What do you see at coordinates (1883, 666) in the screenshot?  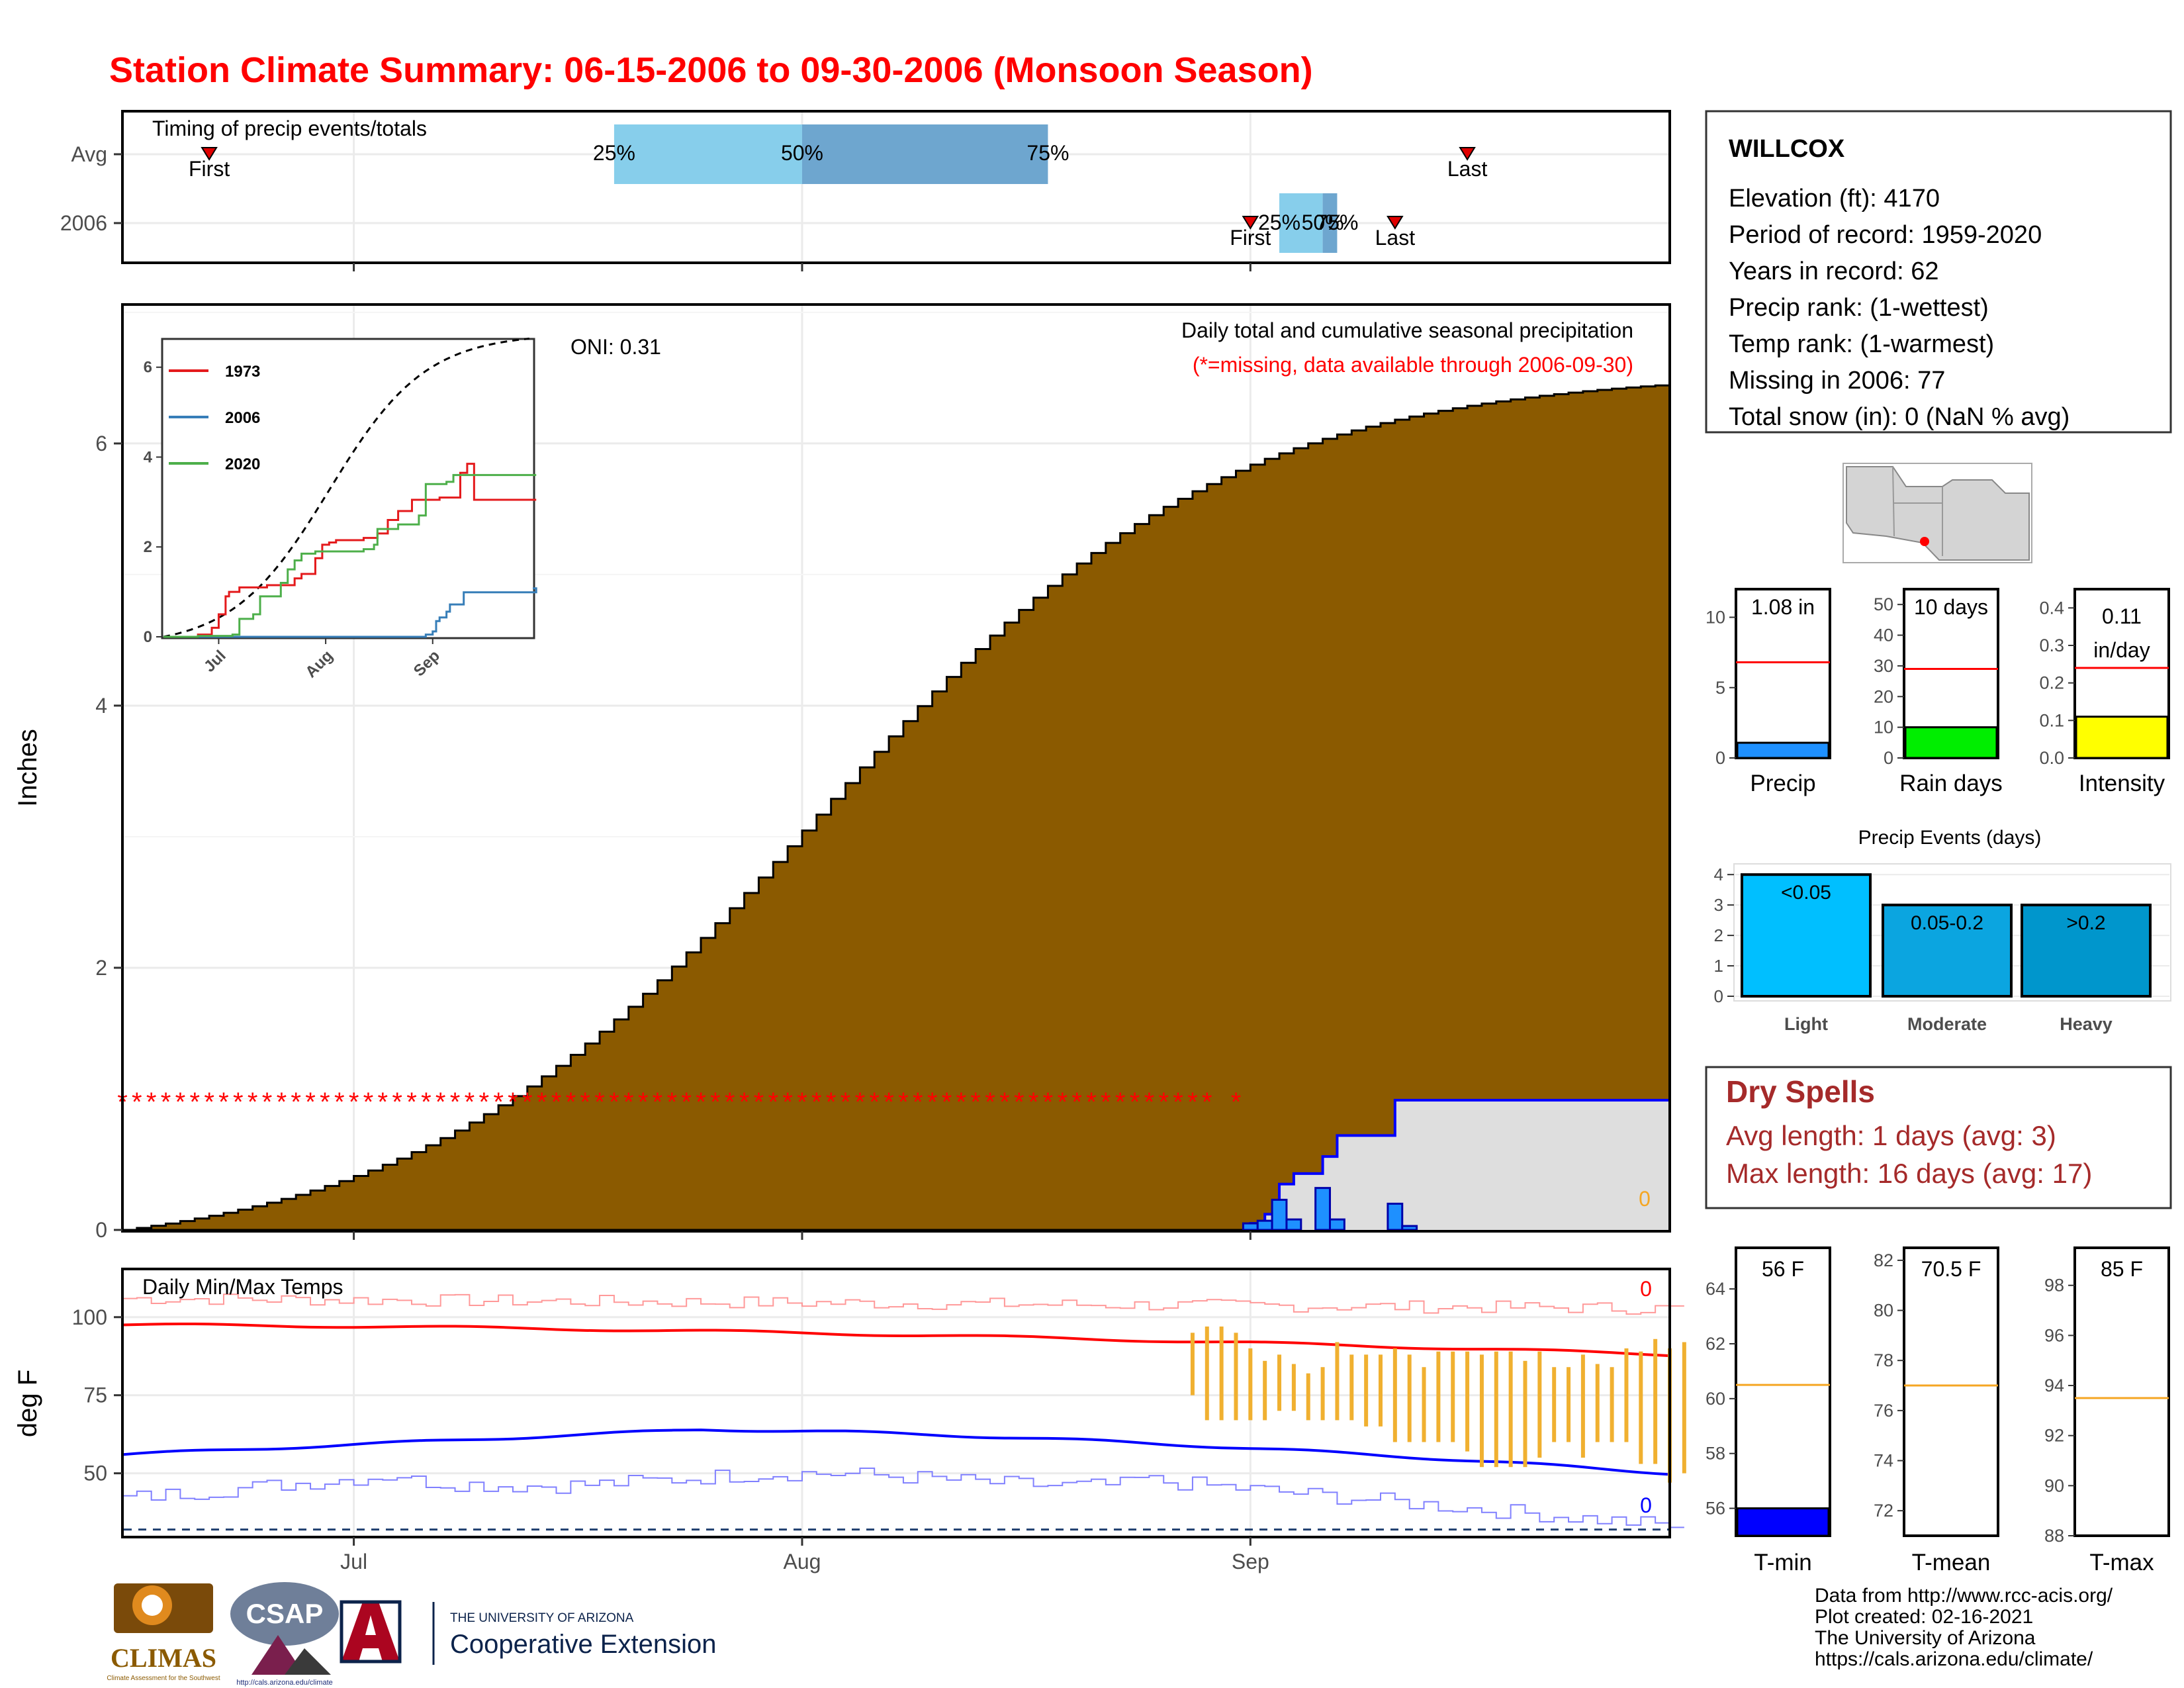 I see `summary-bar-ytick-label: 30` at bounding box center [1883, 666].